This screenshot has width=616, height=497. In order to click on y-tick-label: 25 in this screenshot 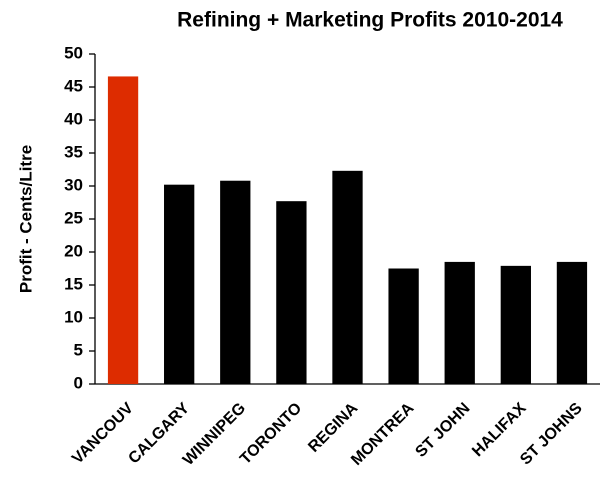, I will do `click(73, 217)`.